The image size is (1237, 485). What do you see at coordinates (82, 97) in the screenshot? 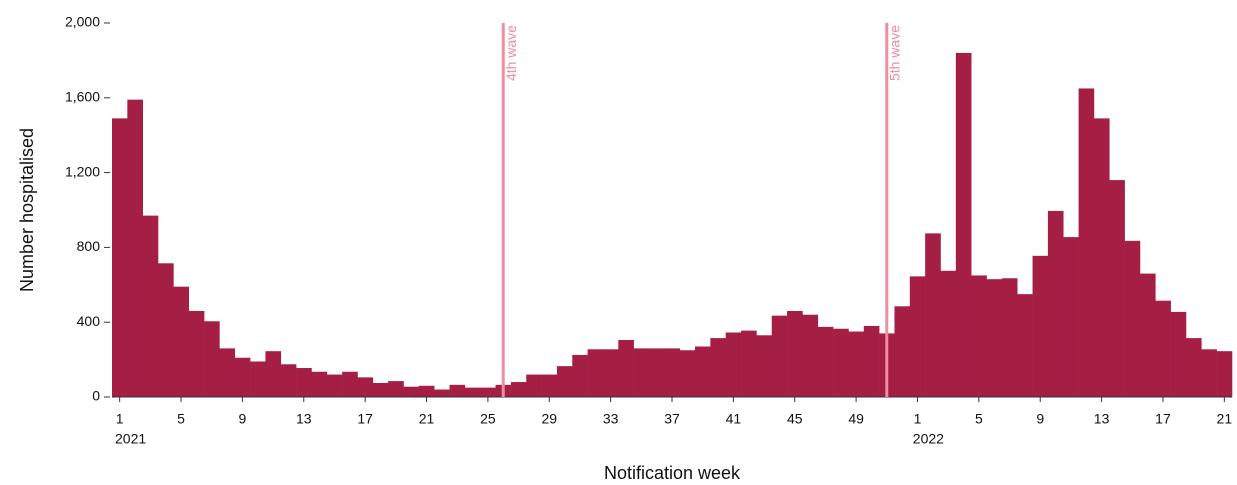
I see `y-tick-label: 1,600` at bounding box center [82, 97].